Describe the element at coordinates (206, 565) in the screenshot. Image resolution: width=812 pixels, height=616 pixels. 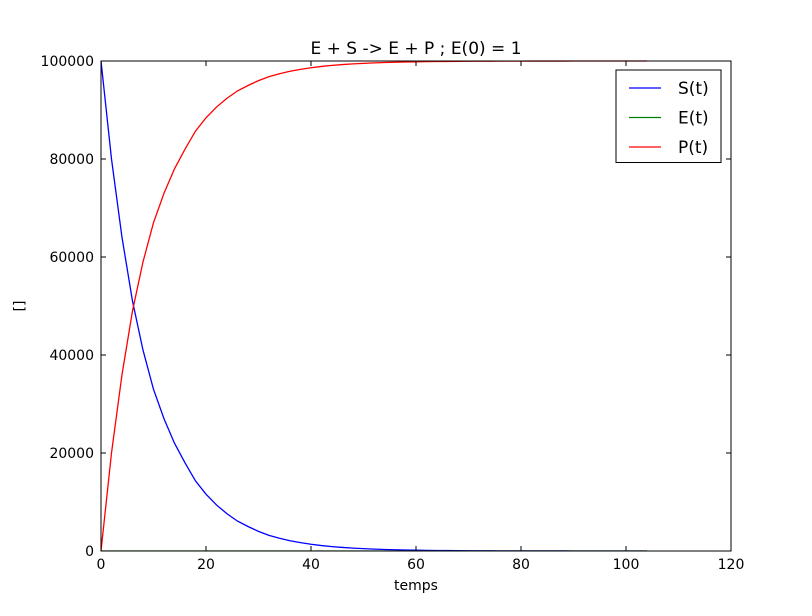
I see `x-tick-label: 20` at that location.